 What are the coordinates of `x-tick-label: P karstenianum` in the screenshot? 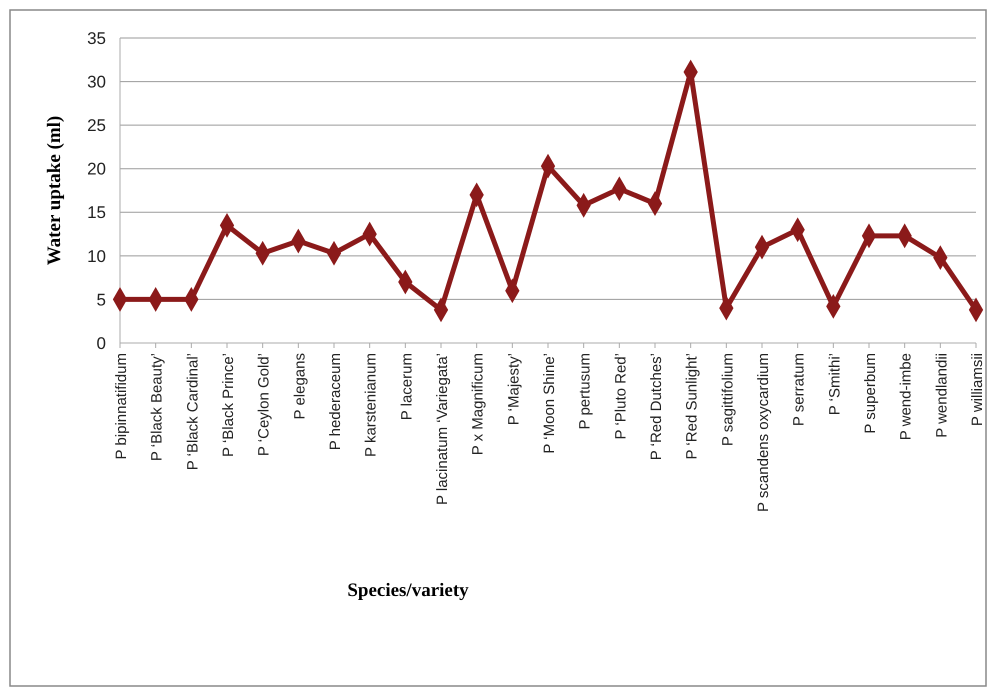 It's located at (371, 405).